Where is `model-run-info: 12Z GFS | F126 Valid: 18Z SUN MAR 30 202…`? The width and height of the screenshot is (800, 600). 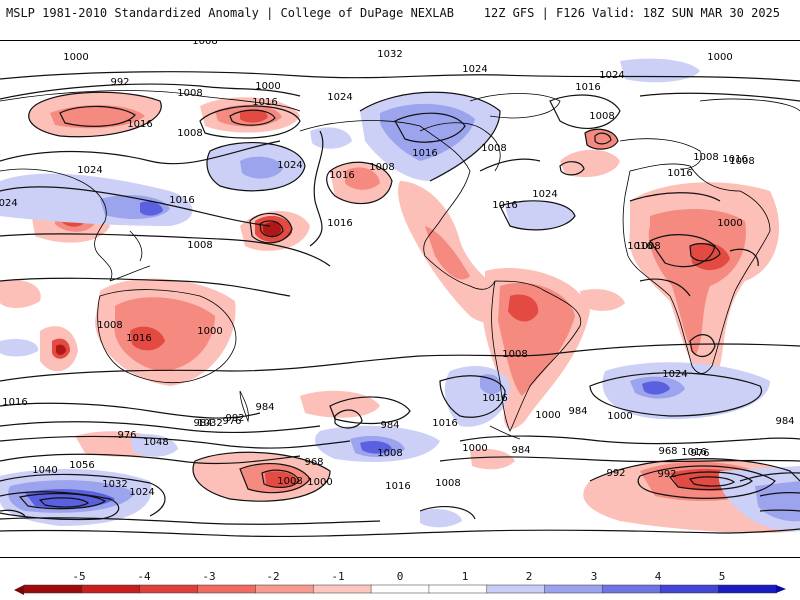
model-run-info: 12Z GFS | F126 Valid: 18Z SUN MAR 30 202… is located at coordinates (631, 13).